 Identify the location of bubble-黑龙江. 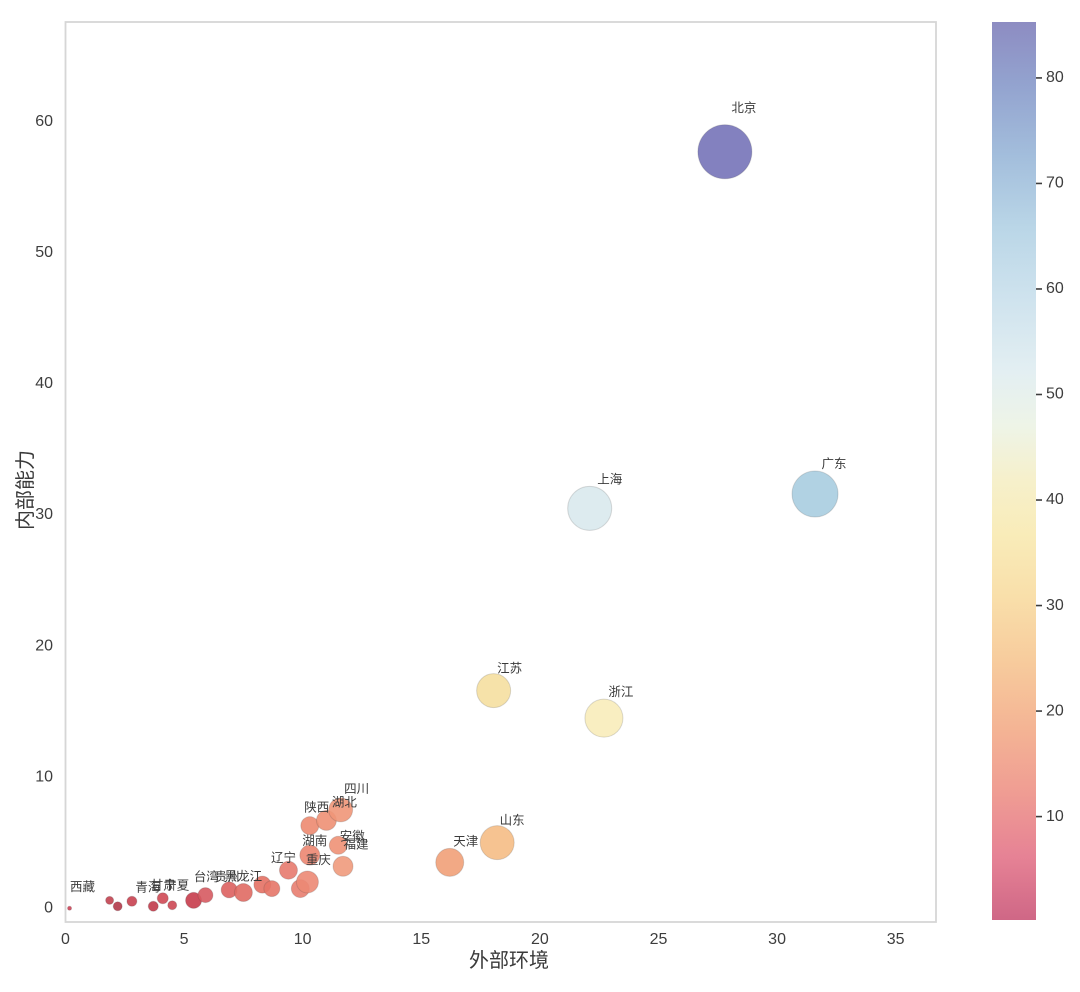
(243, 893).